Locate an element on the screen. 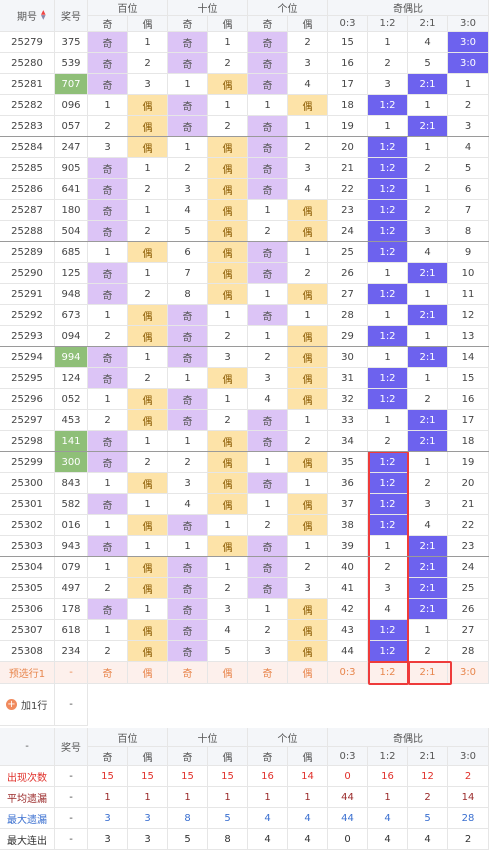  stat-value: 44 is located at coordinates (348, 797).